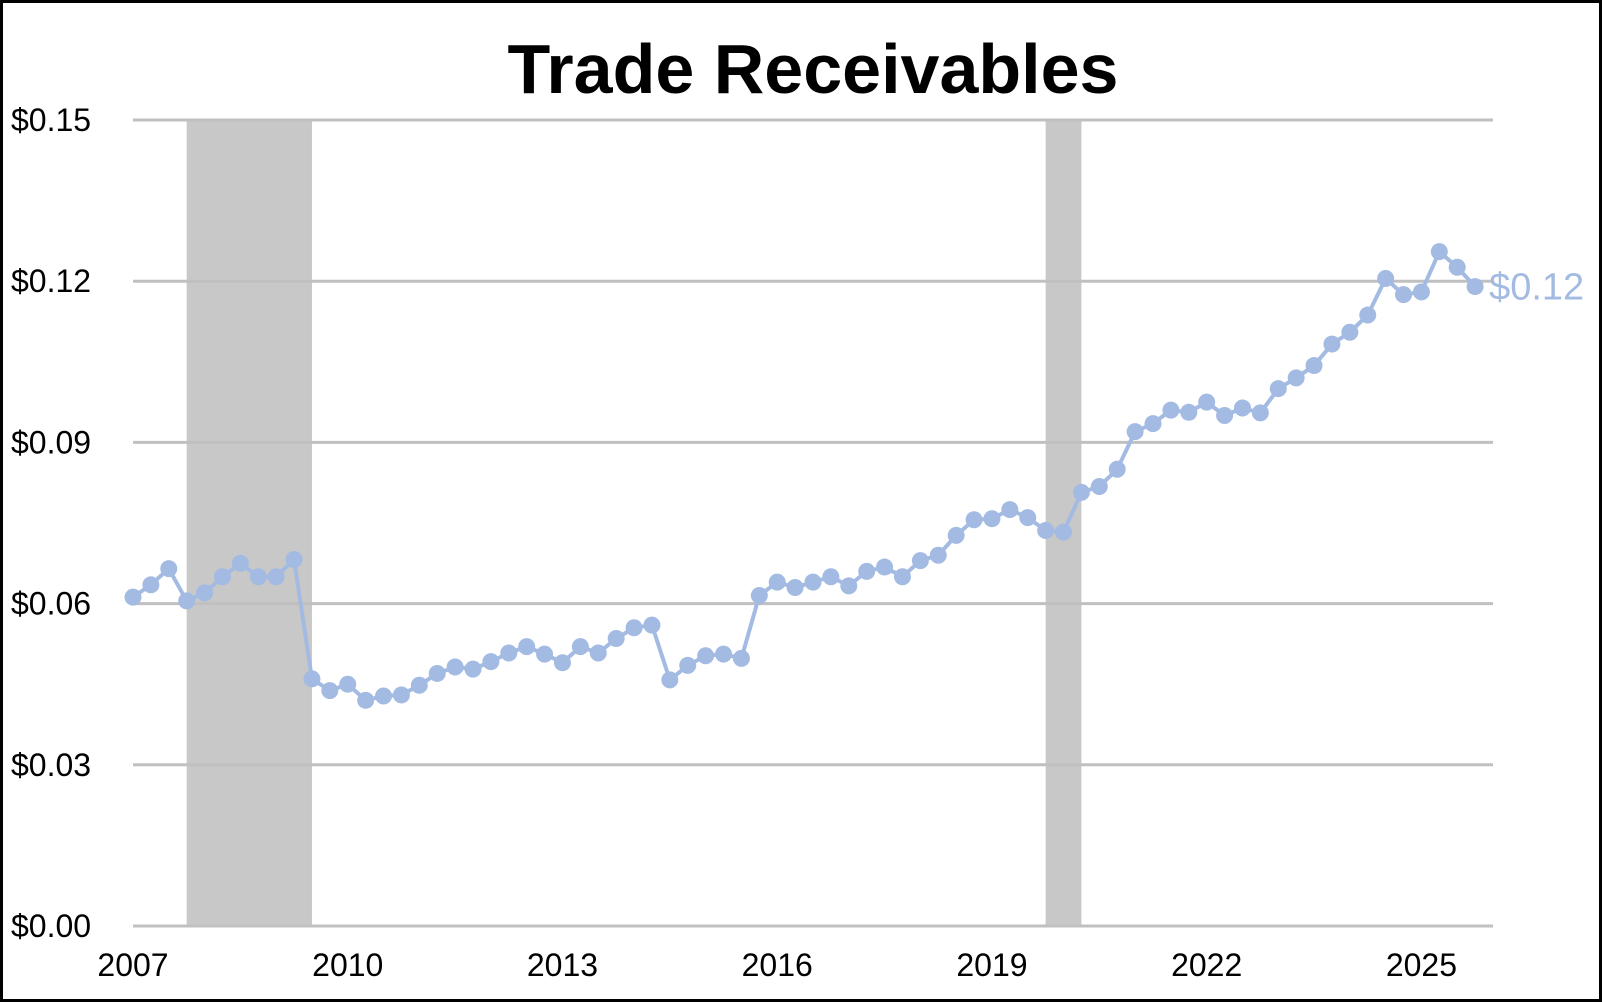  Describe the element at coordinates (132, 965) in the screenshot. I see `x-tick-label: 2007` at that location.